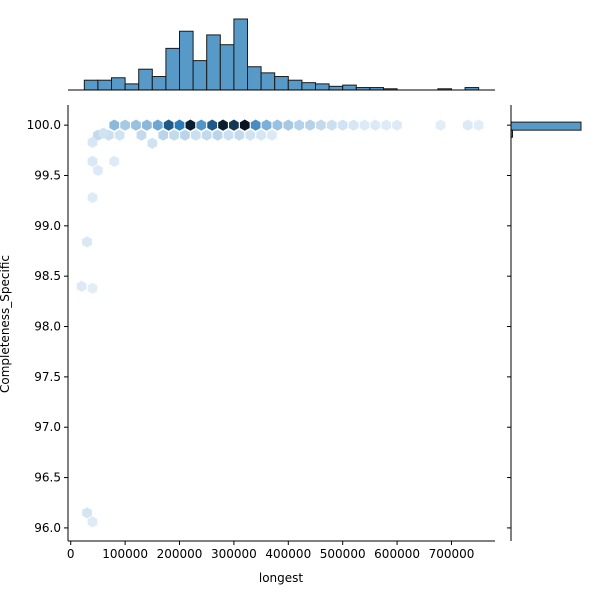 This screenshot has width=600, height=604. What do you see at coordinates (47, 478) in the screenshot?
I see `y-tick-label: 96.5` at bounding box center [47, 478].